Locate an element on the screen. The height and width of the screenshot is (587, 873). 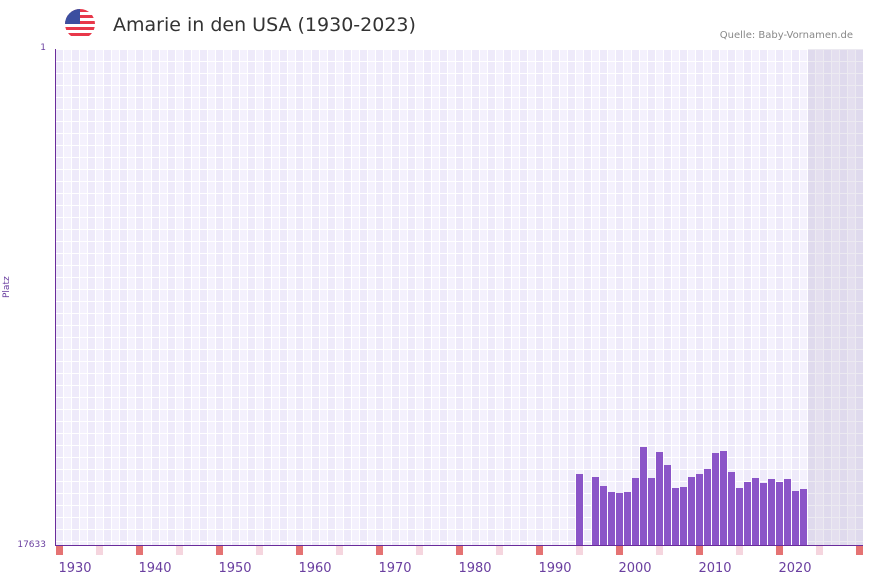
y-tick-top: 1 is located at coordinates (43, 48).